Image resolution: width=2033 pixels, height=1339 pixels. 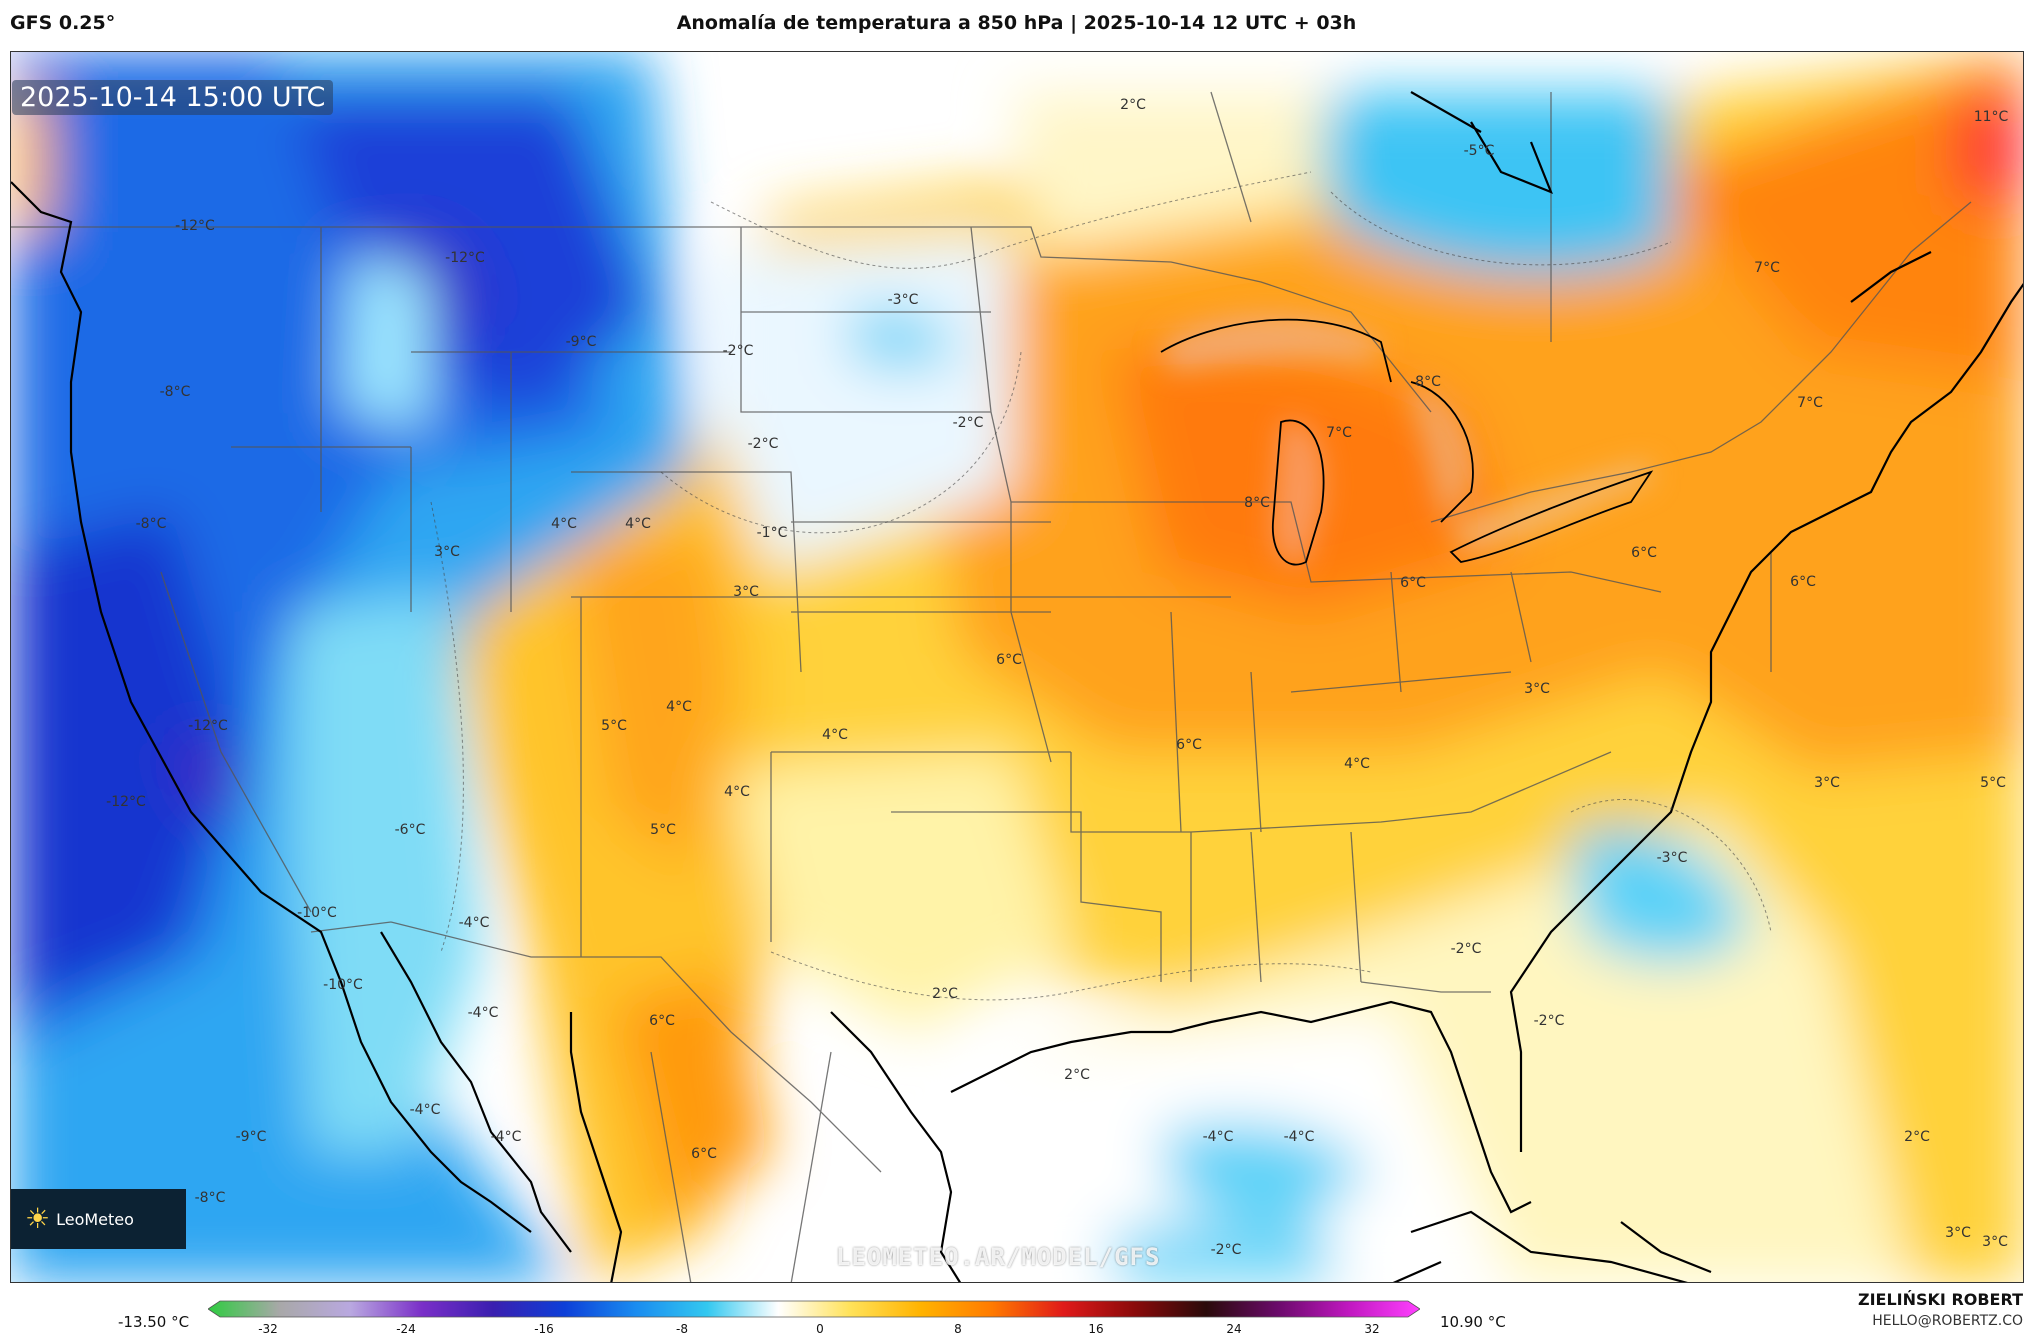 I want to click on model-name: GFS 0.25°, so click(x=63, y=23).